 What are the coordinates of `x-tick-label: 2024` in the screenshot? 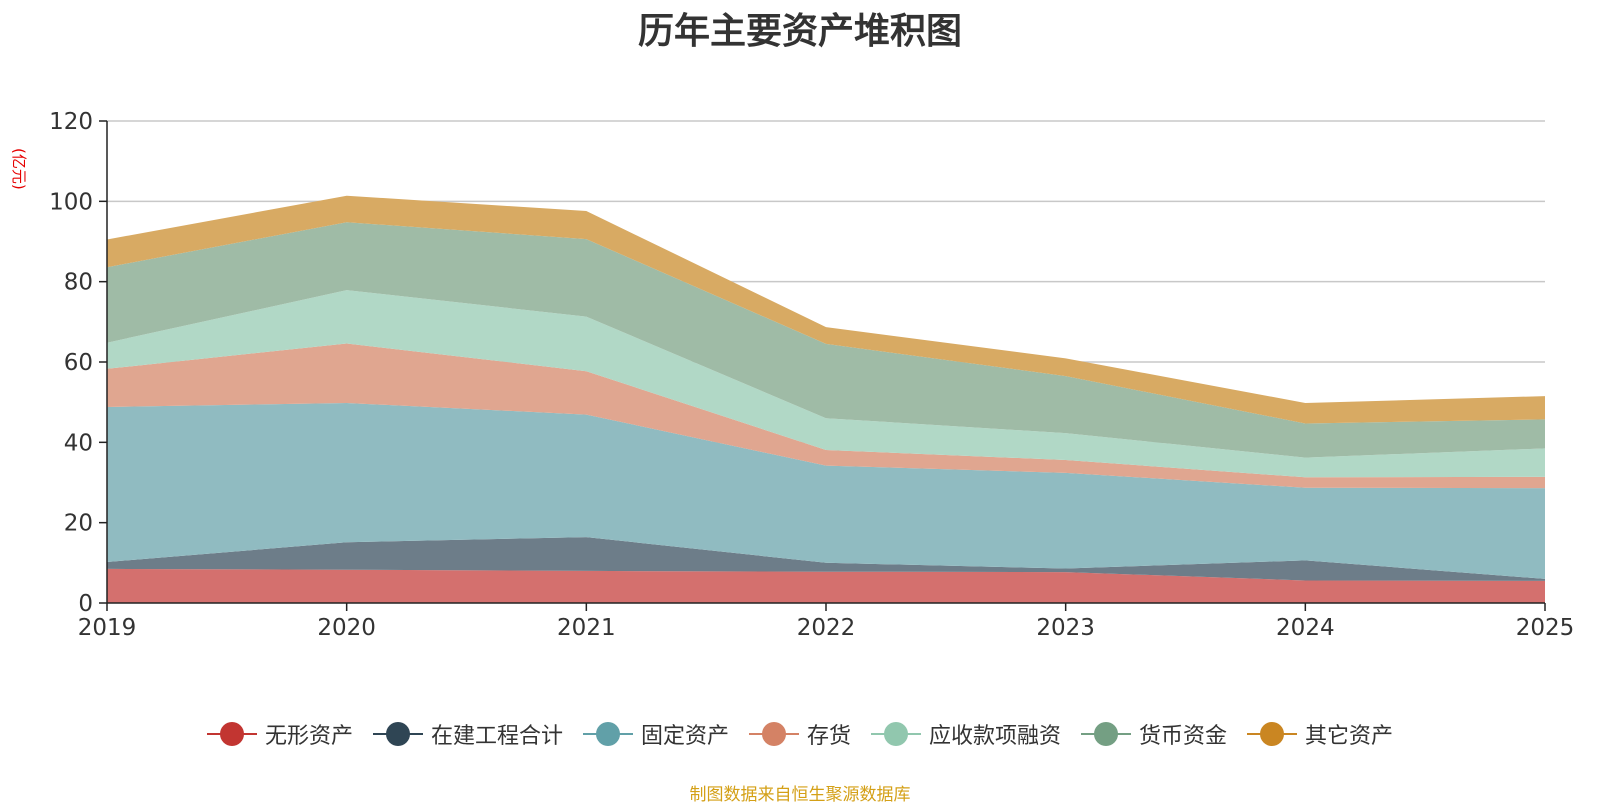 It's located at (1305, 628).